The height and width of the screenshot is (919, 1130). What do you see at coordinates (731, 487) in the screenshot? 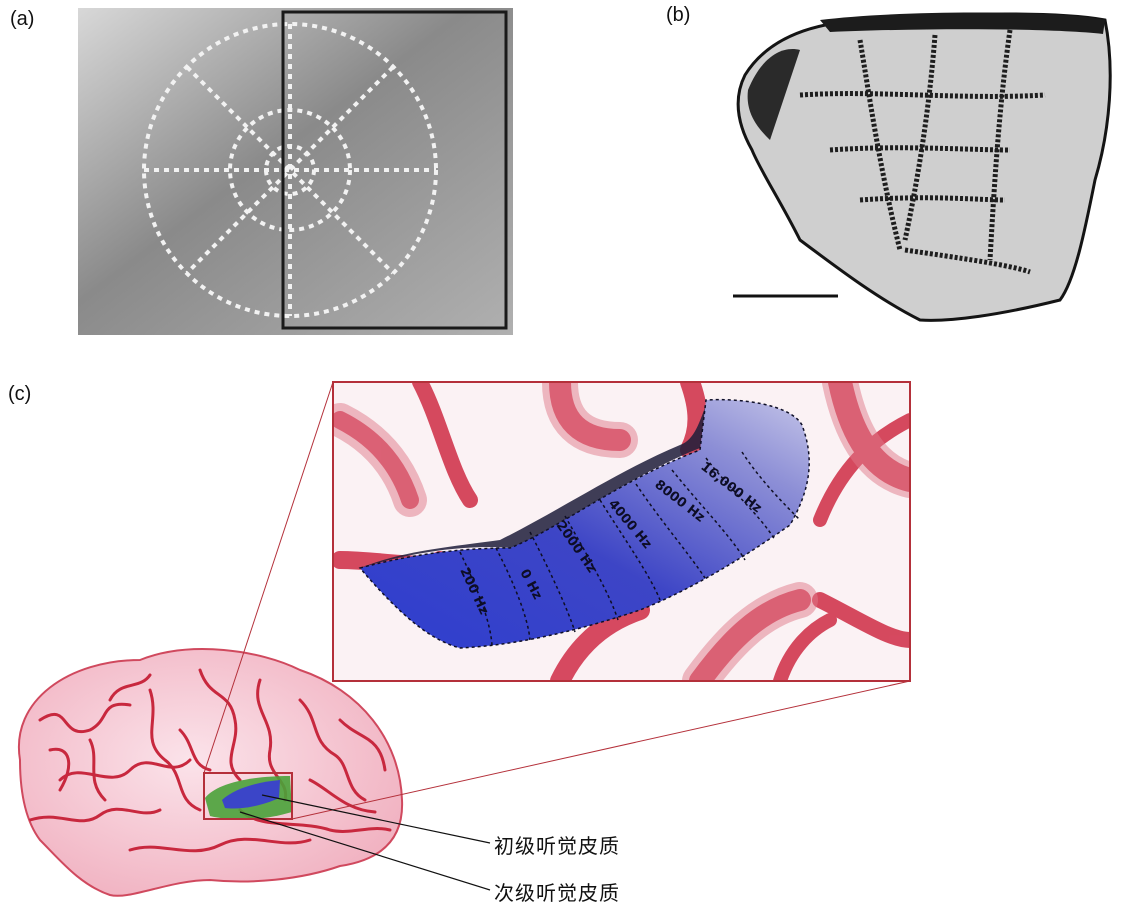
I see `freq-label-16000: 16,000 Hz` at bounding box center [731, 487].